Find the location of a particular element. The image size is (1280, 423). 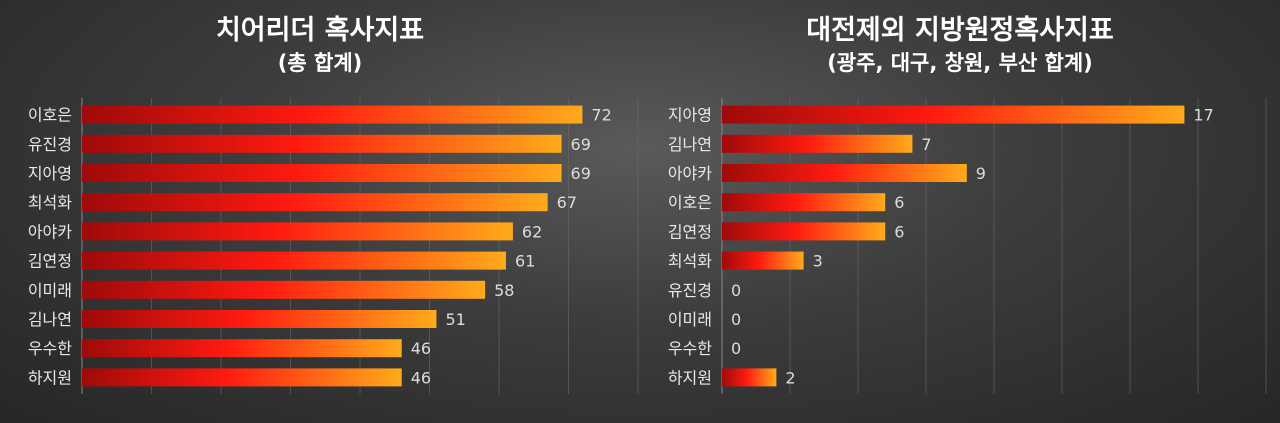

chart-subtitle: (광주, 대구, 창원, 부산 합계) is located at coordinates (960, 63).